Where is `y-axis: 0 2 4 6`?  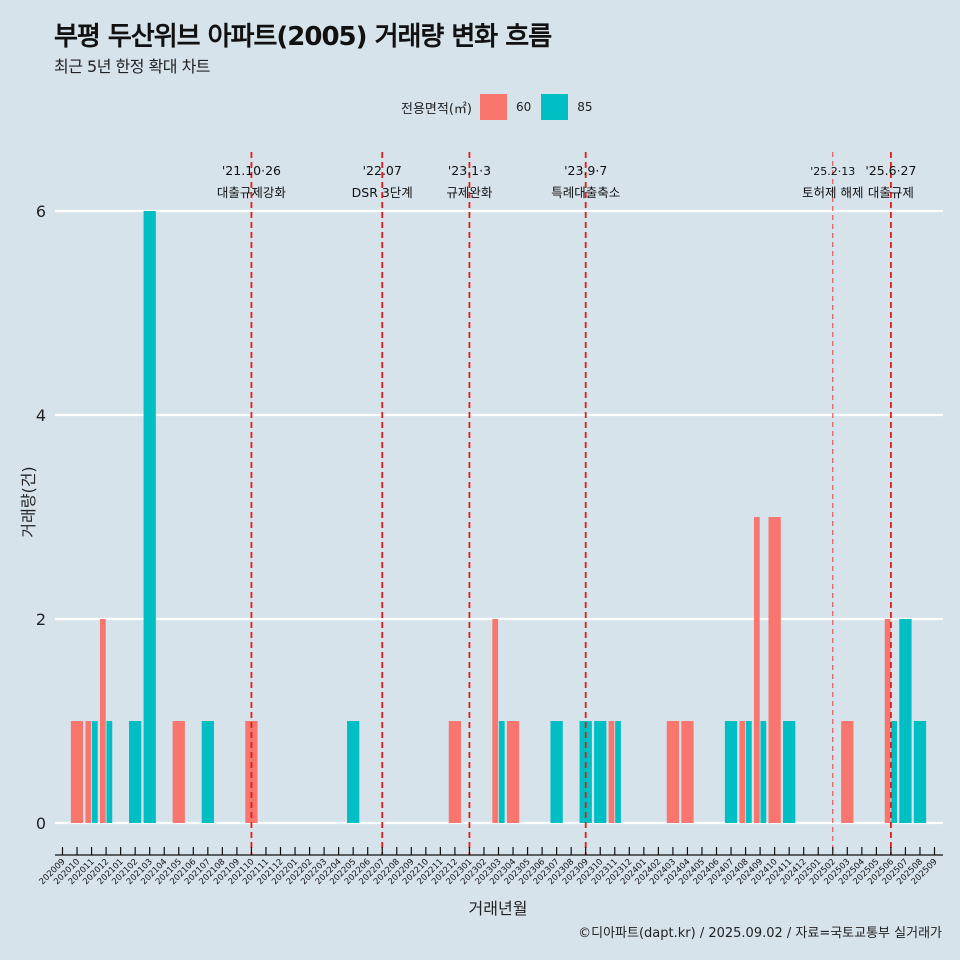 y-axis: 0 2 4 6 is located at coordinates (41, 517).